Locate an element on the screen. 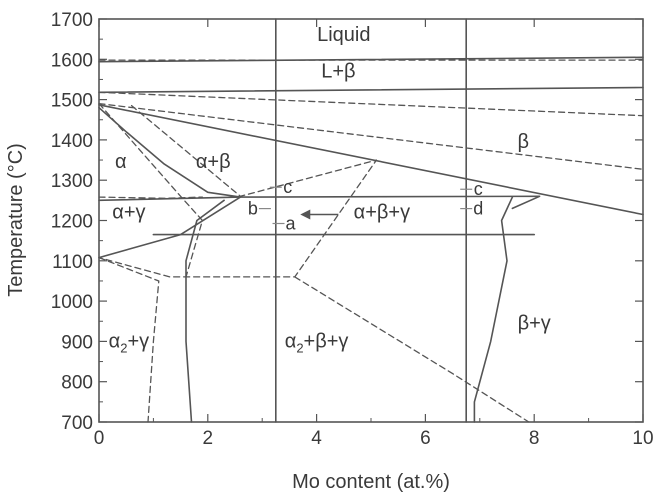 The image size is (663, 498). region-label: α2+β+γ is located at coordinates (317, 342).